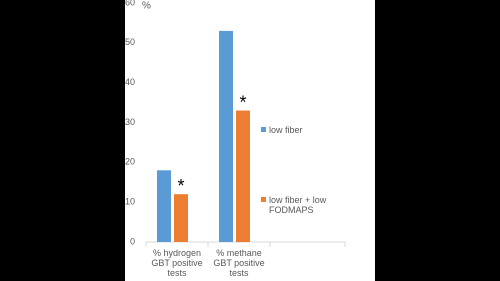 Image resolution: width=500 pixels, height=281 pixels. What do you see at coordinates (130, 42) in the screenshot?
I see `y-tick-label: 50` at bounding box center [130, 42].